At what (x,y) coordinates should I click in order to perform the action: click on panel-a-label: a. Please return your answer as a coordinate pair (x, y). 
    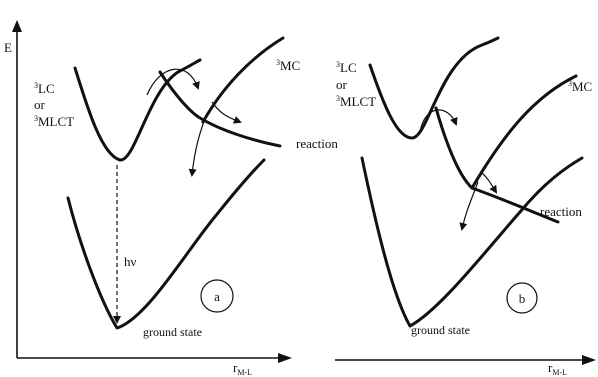
    Looking at the image, I should click on (217, 296).